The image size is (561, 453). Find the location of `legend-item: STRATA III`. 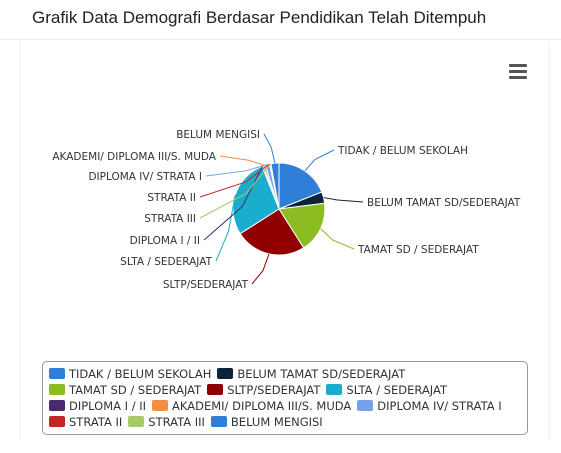

legend-item: STRATA III is located at coordinates (166, 422).